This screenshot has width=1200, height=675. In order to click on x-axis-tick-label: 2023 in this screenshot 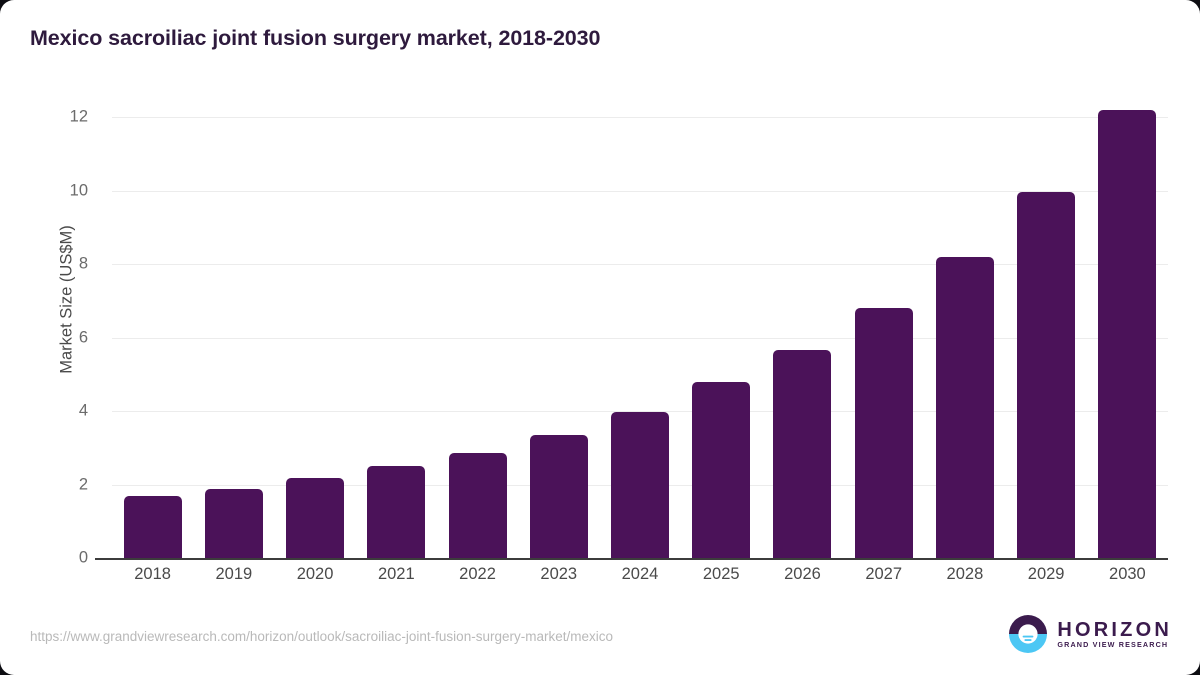, I will do `click(559, 574)`.